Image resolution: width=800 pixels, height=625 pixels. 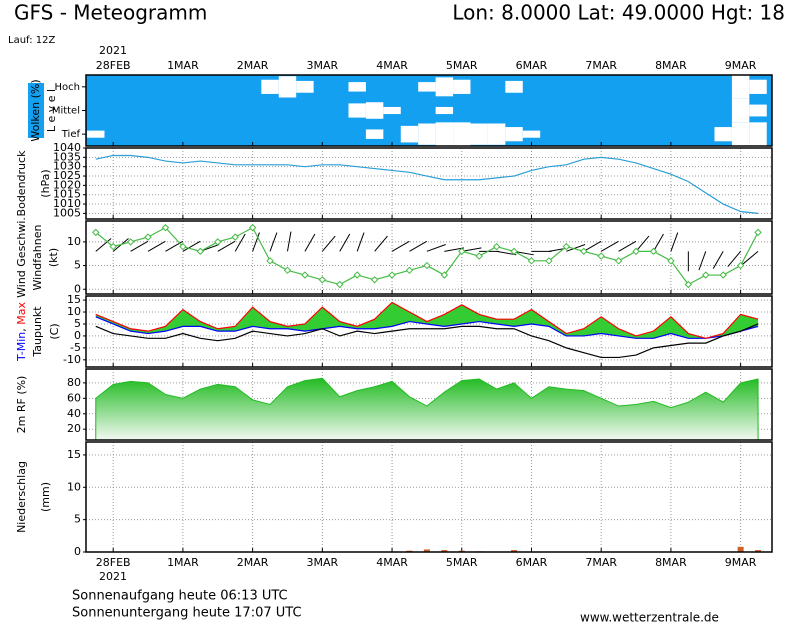 What do you see at coordinates (113, 65) in the screenshot?
I see `x-tick-label: 28FEB` at bounding box center [113, 65].